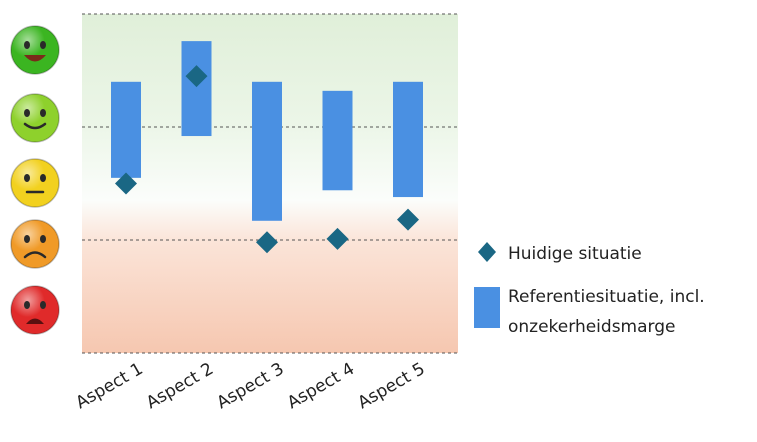 The height and width of the screenshot is (442, 757). What do you see at coordinates (391, 386) in the screenshot?
I see `x-tick-label: Aspect 5` at bounding box center [391, 386].